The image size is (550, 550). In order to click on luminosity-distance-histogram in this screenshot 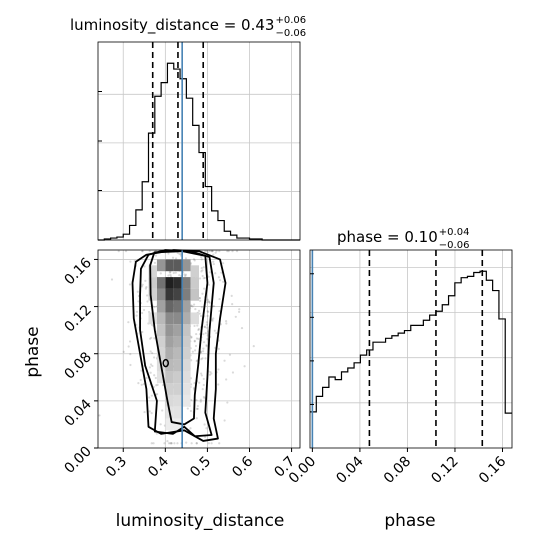, I will do `click(199, 151)`.